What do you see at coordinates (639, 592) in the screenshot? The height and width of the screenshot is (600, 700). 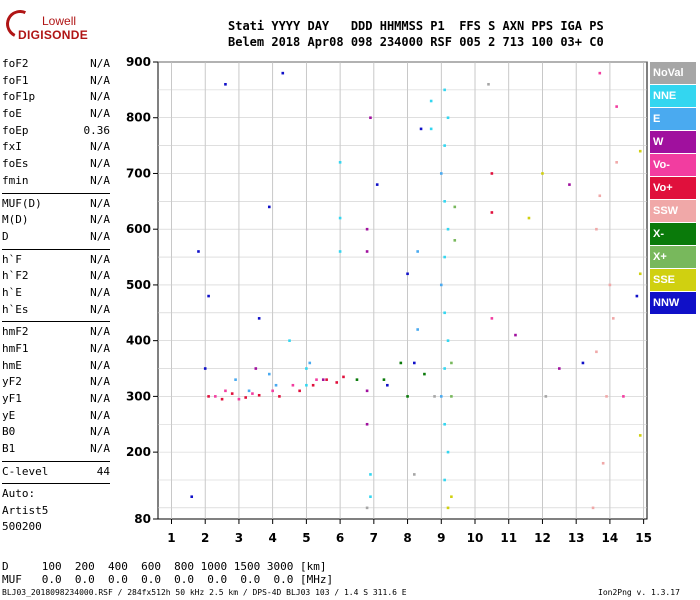 I see `version-info: Ion2Png v. 1.3.17` at bounding box center [639, 592].